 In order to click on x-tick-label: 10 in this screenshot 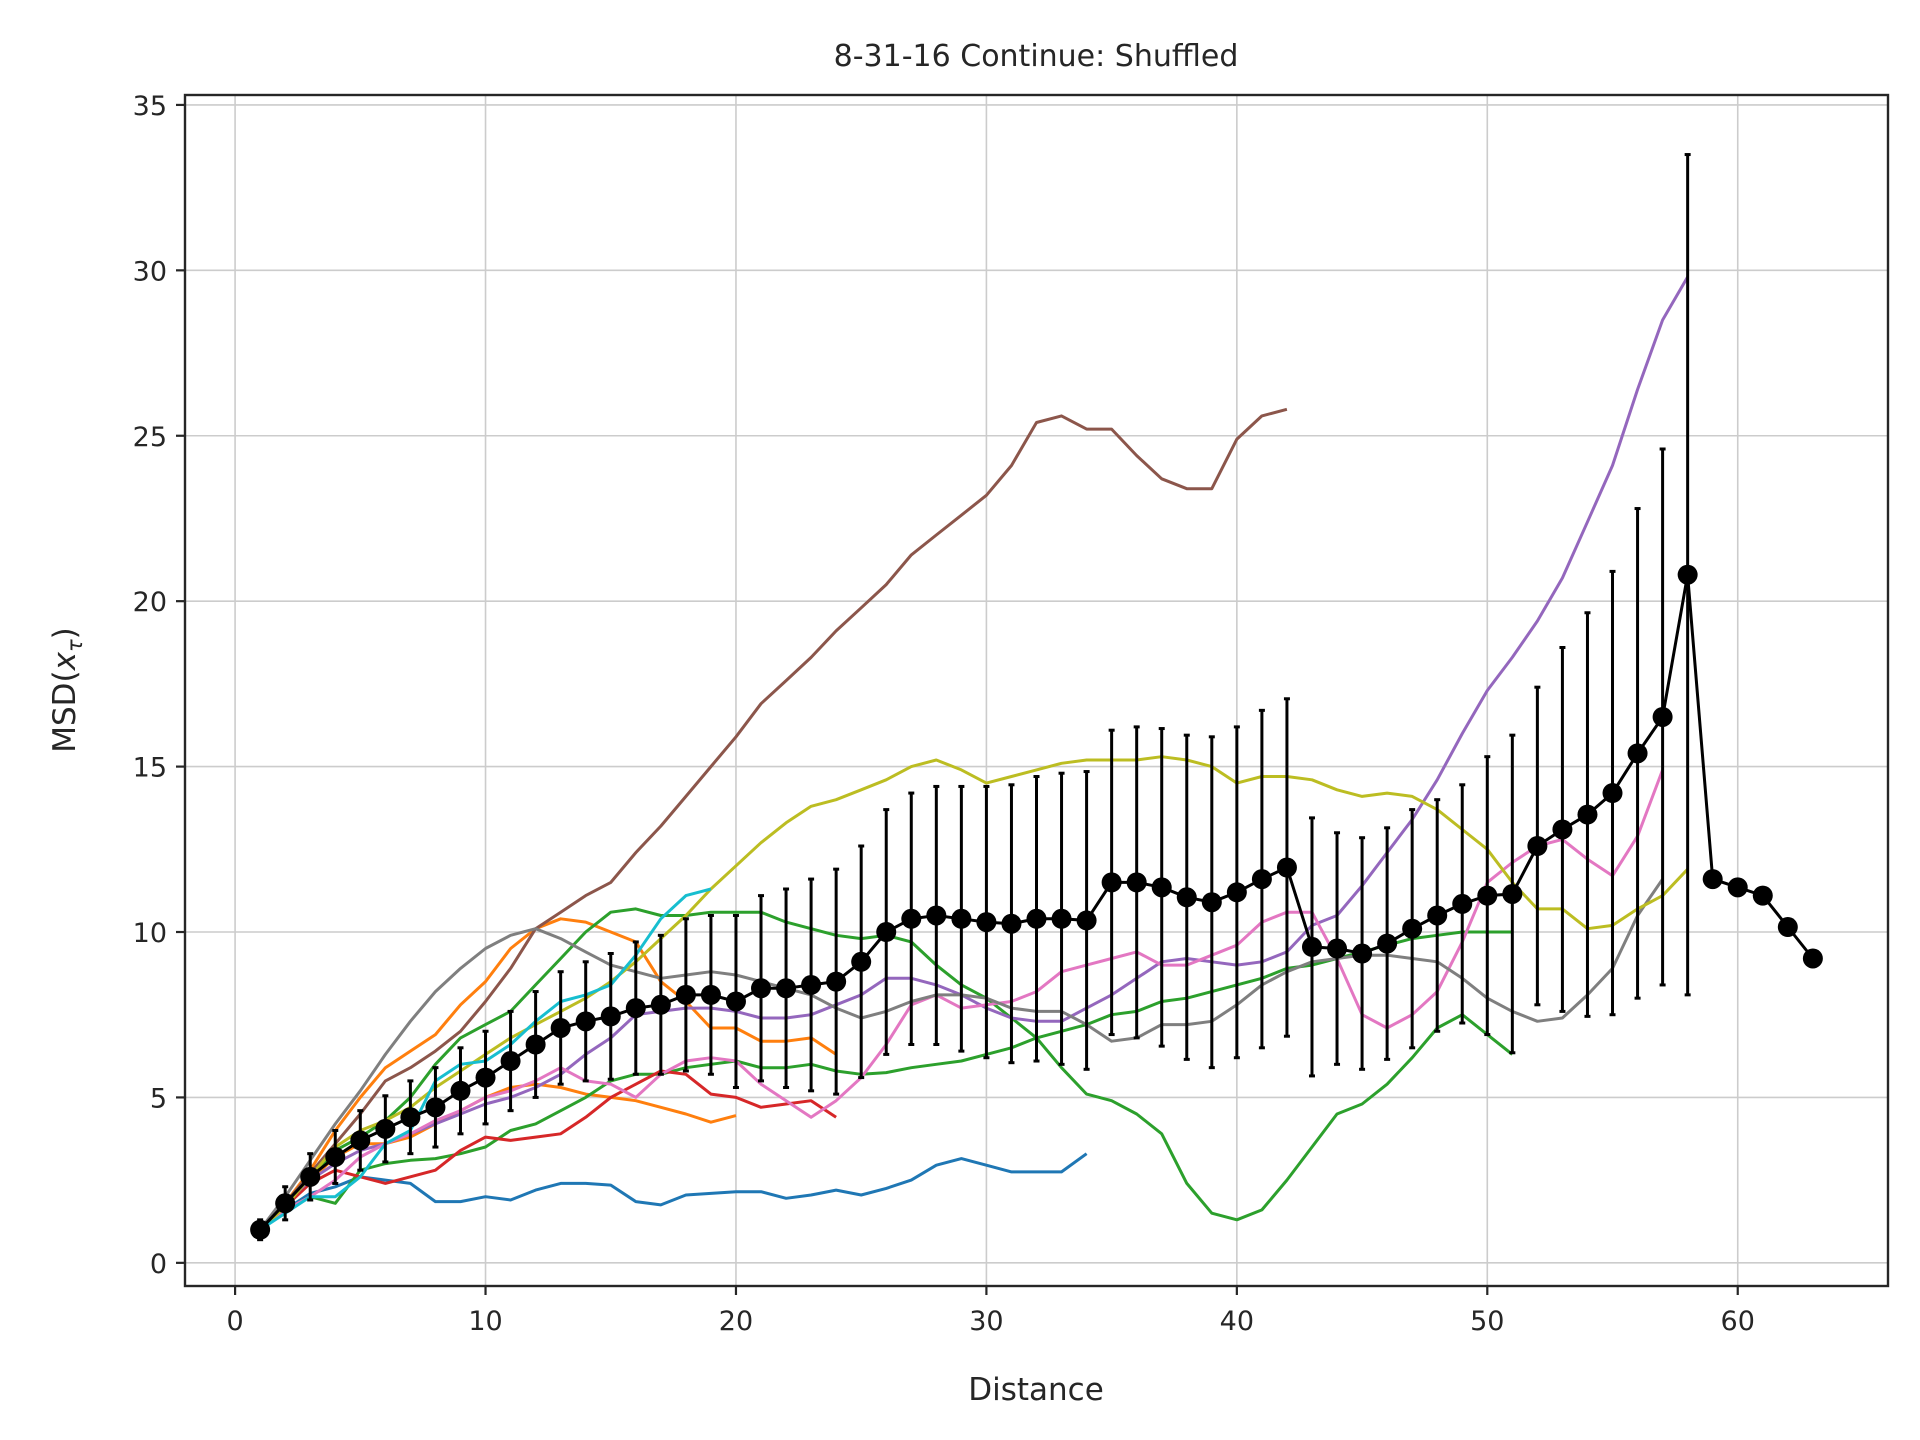, I will do `click(485, 1321)`.